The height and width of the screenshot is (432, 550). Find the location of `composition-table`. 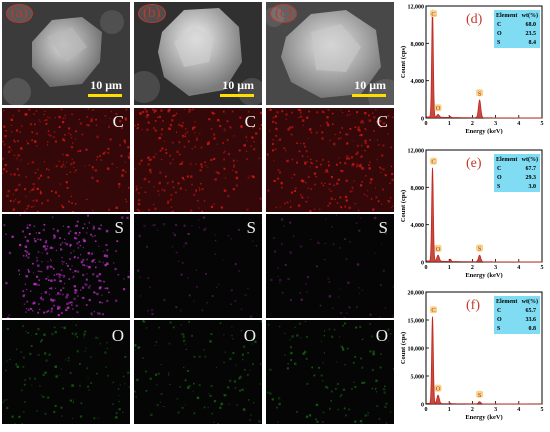

composition-table is located at coordinates (517, 29).